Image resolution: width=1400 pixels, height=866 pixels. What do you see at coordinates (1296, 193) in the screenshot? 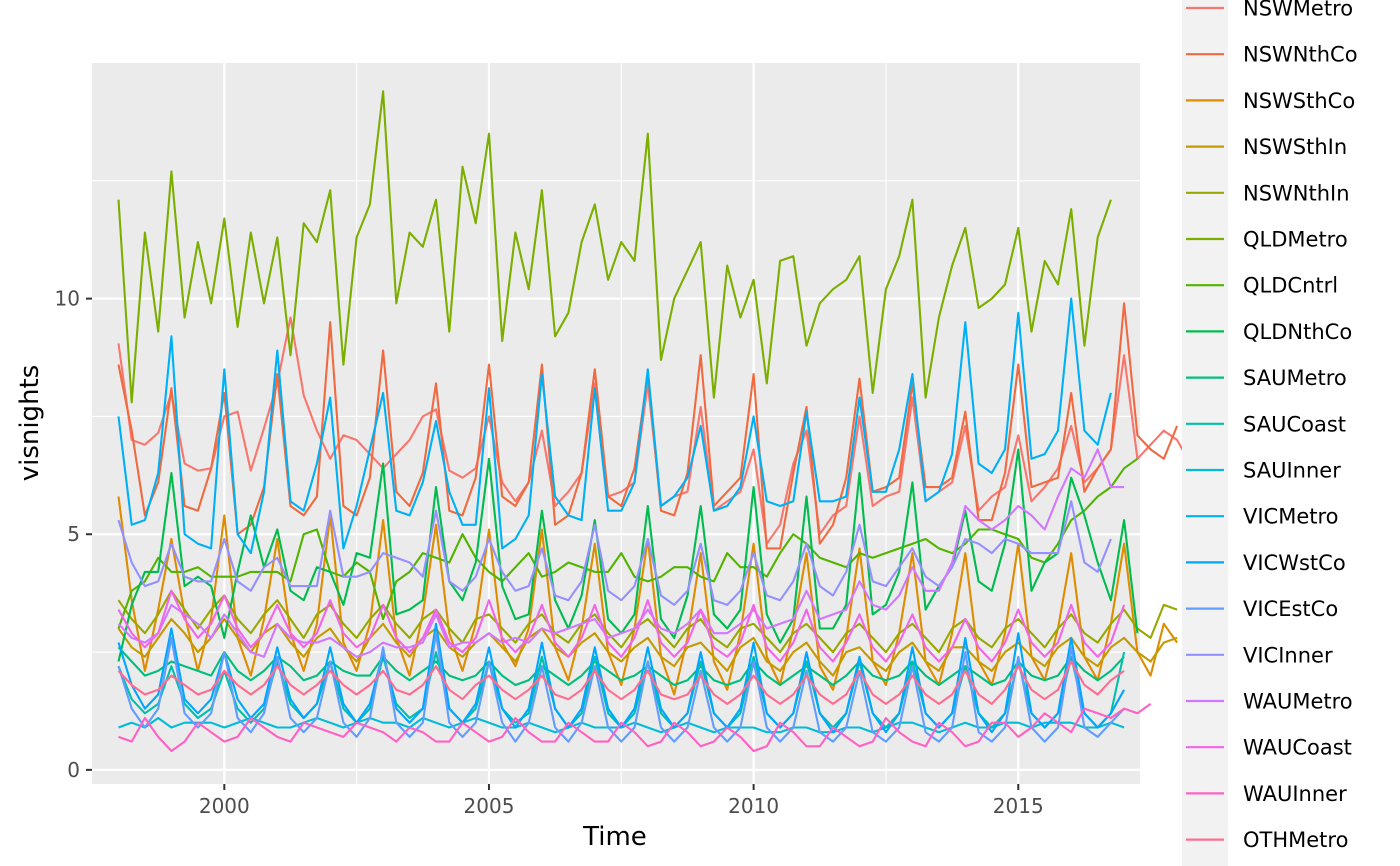
I see `legend-label: NSWNthIn` at bounding box center [1296, 193].